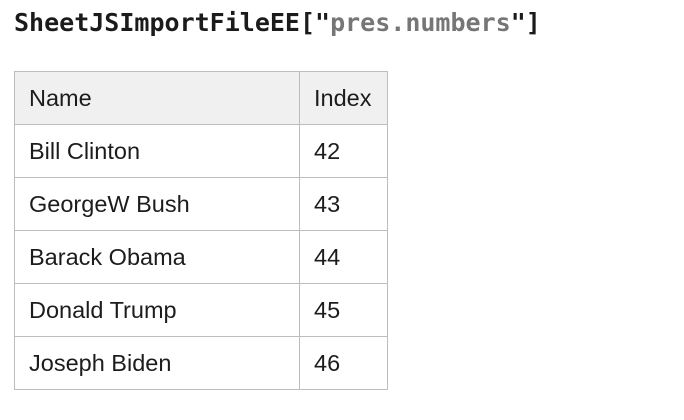 The width and height of the screenshot is (684, 420). Describe the element at coordinates (343, 257) in the screenshot. I see `index-cell: 44` at that location.